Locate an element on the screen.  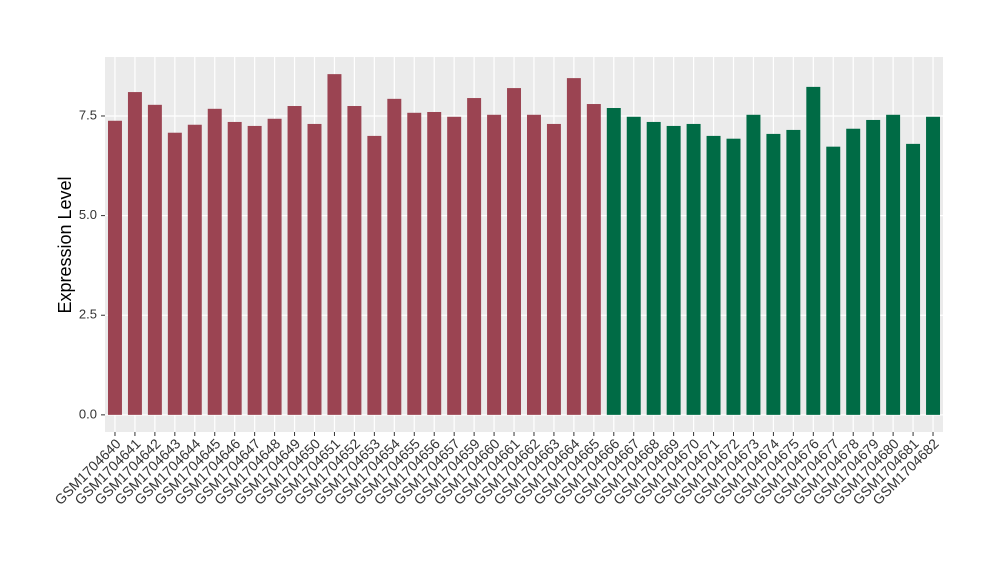
y-axis-title: Expression Level is located at coordinates (65, 244).